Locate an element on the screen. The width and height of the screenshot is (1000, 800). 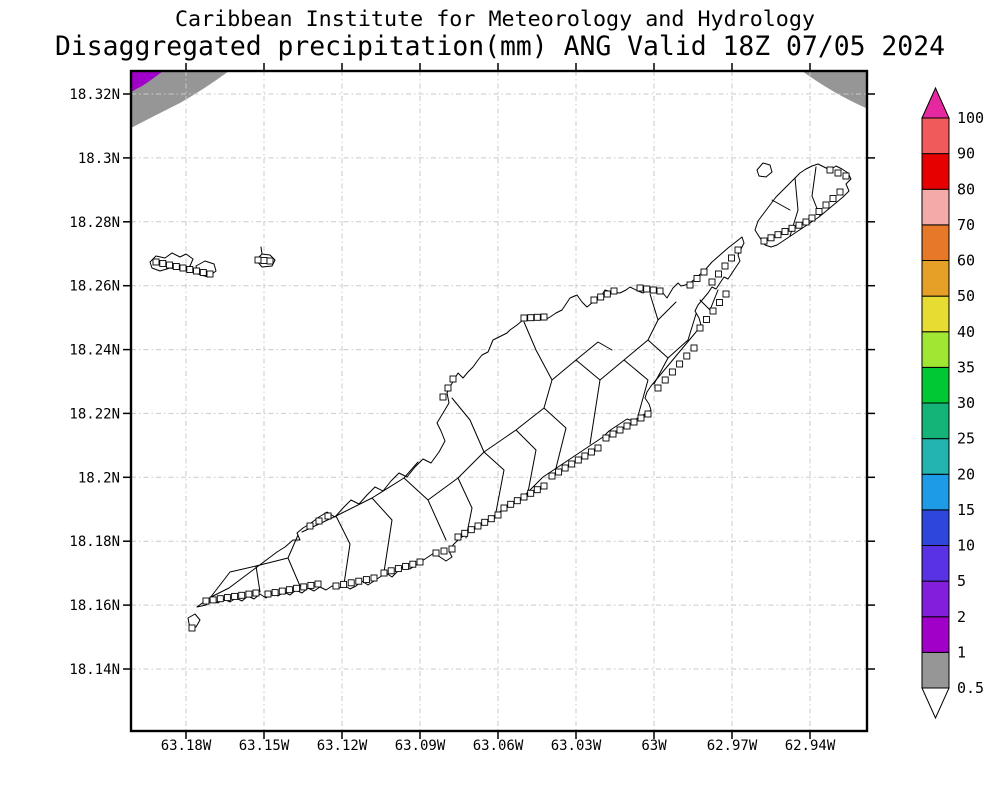
lat-tick-label: 18.28N is located at coordinates (94, 223).